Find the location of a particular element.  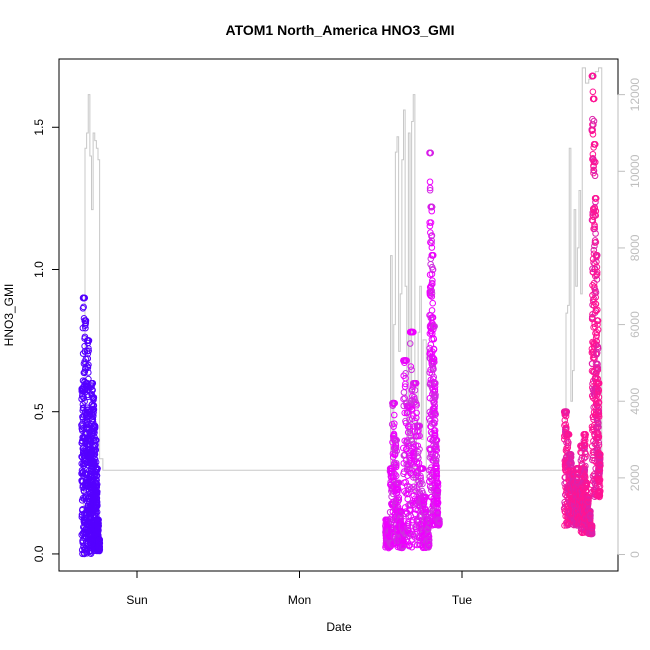

x-tick-label: Mon is located at coordinates (299, 600).